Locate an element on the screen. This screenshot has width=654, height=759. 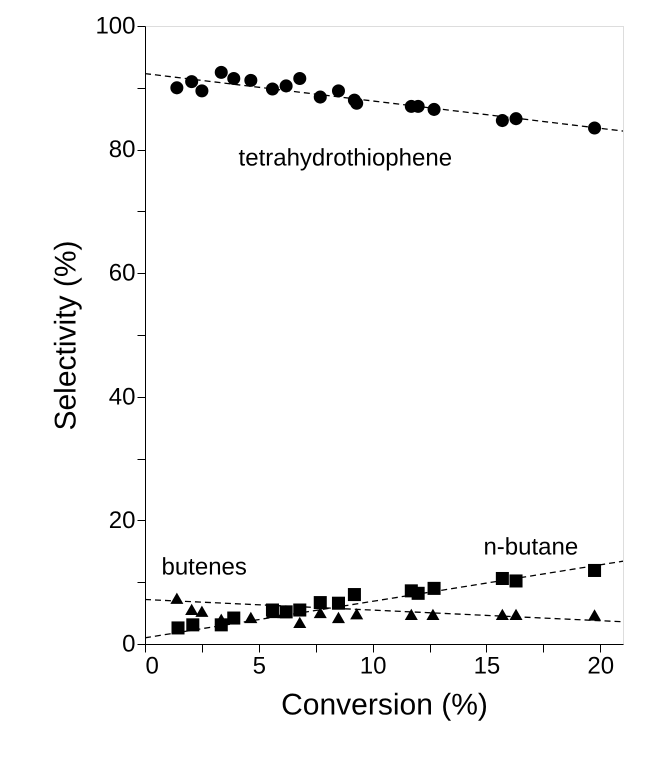
y-tick-label: 40 is located at coordinates (122, 396).